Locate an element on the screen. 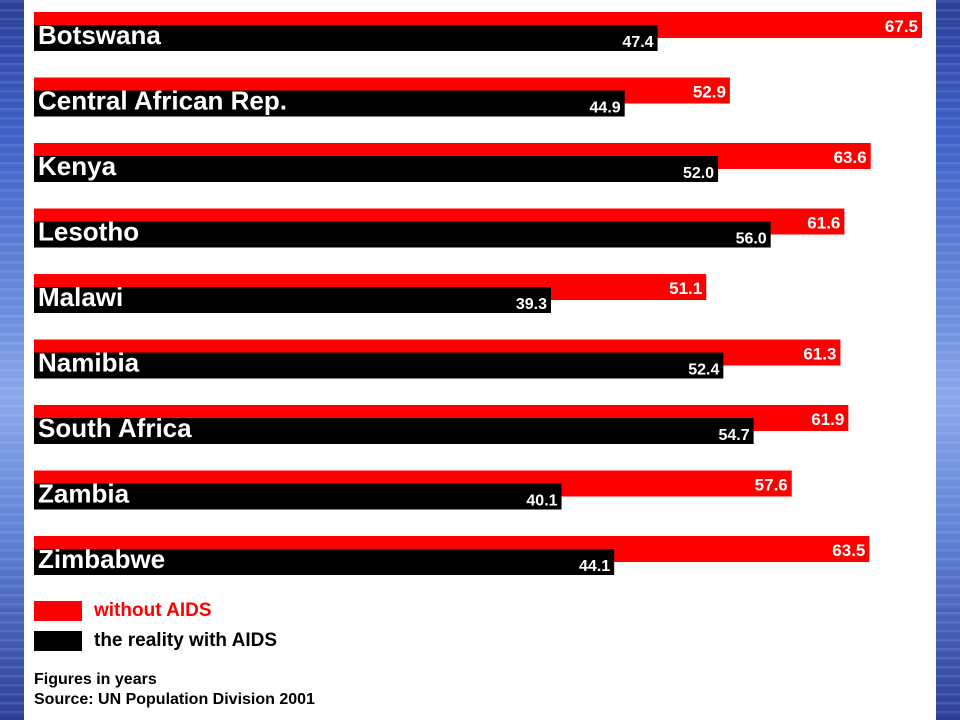  bar-with-aids-central-african-rep is located at coordinates (329, 103).